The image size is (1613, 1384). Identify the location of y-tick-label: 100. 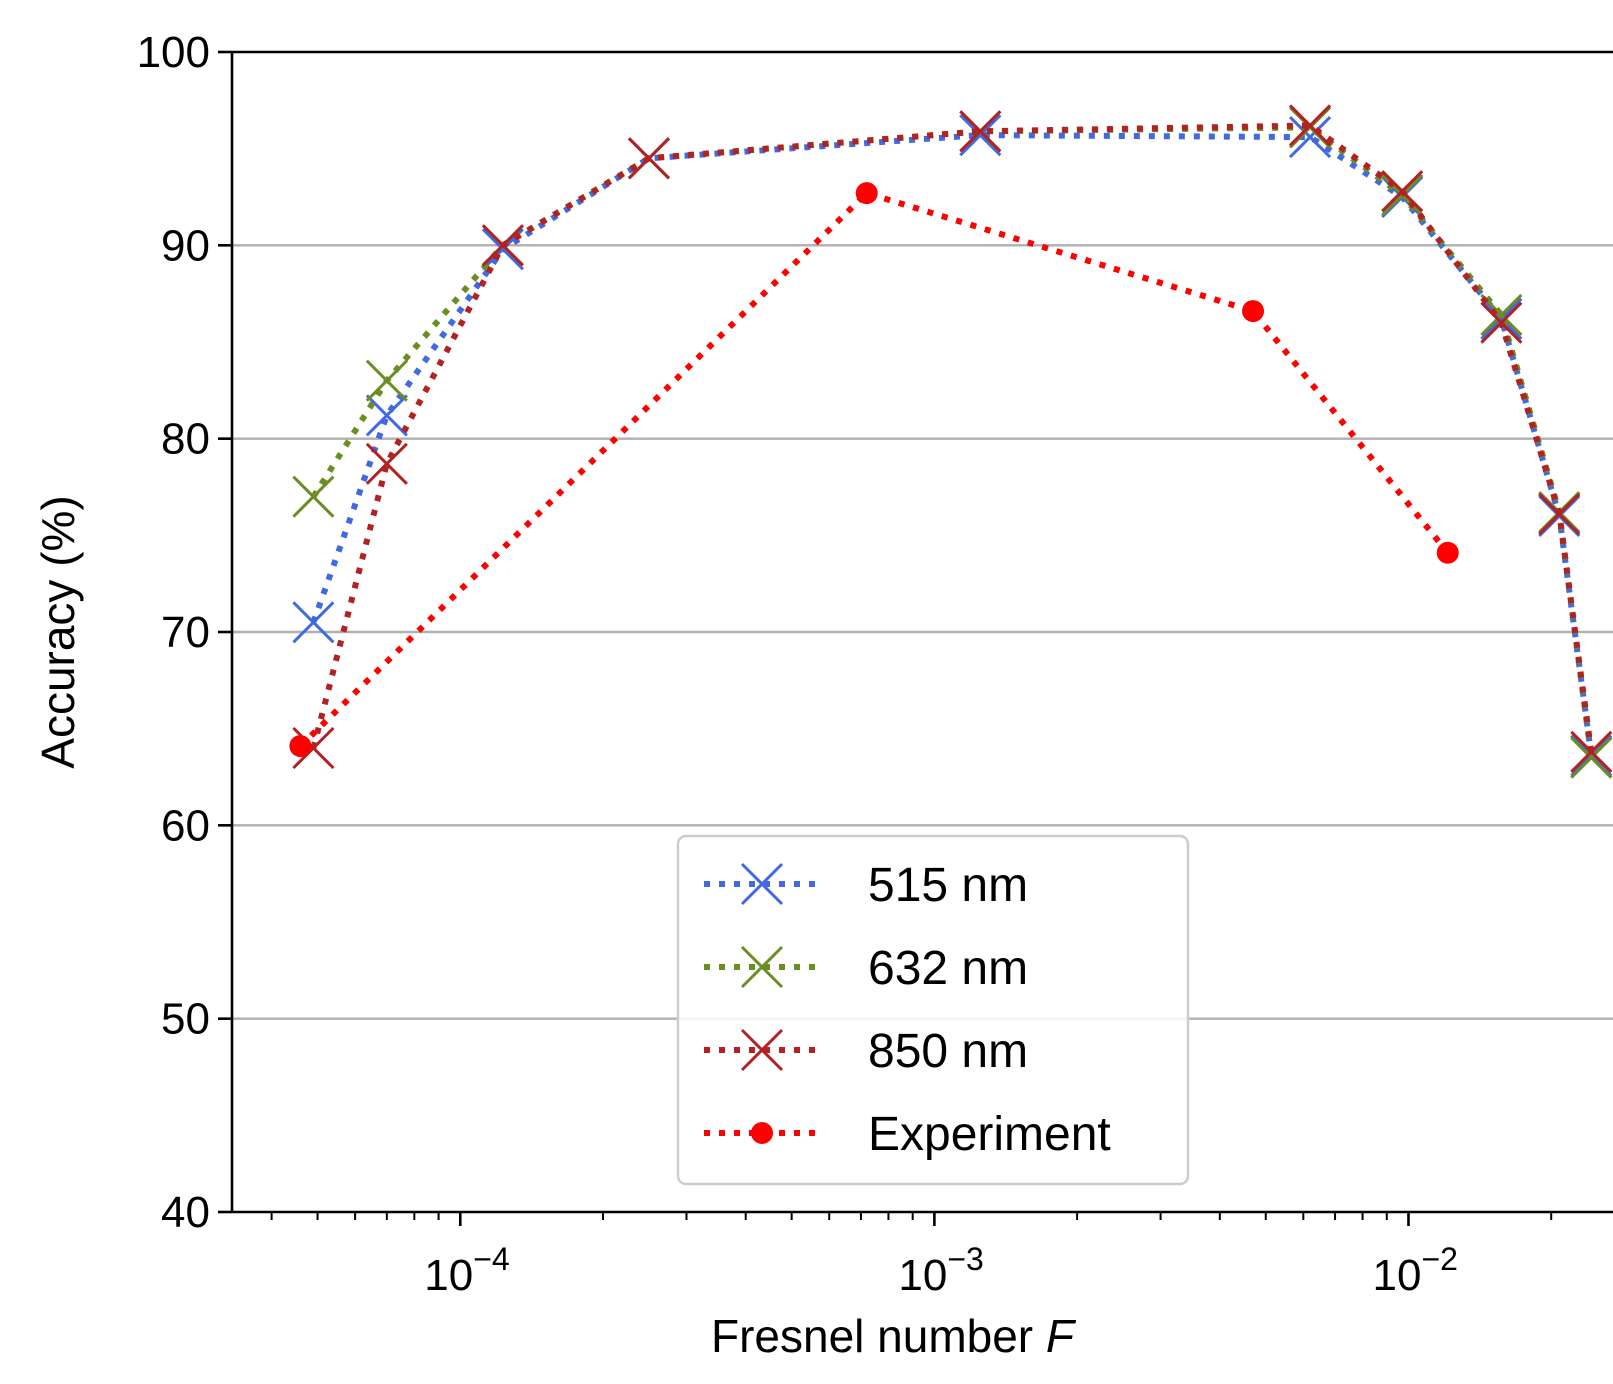
(173, 52).